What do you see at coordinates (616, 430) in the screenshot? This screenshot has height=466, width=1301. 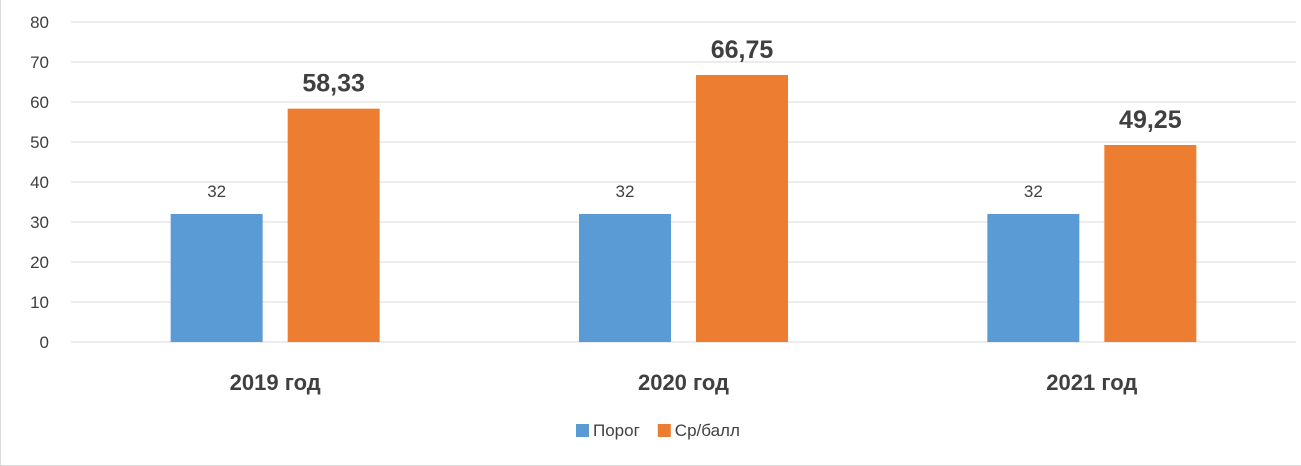 I see `legend-label: Порог` at bounding box center [616, 430].